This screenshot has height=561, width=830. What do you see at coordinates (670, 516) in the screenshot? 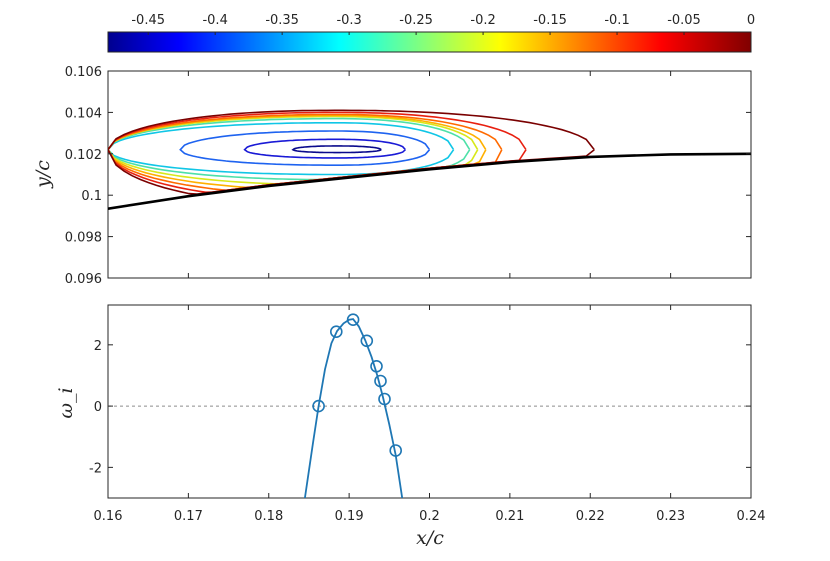
I see `bottom-x-tick-label: 0.23` at bounding box center [670, 516].